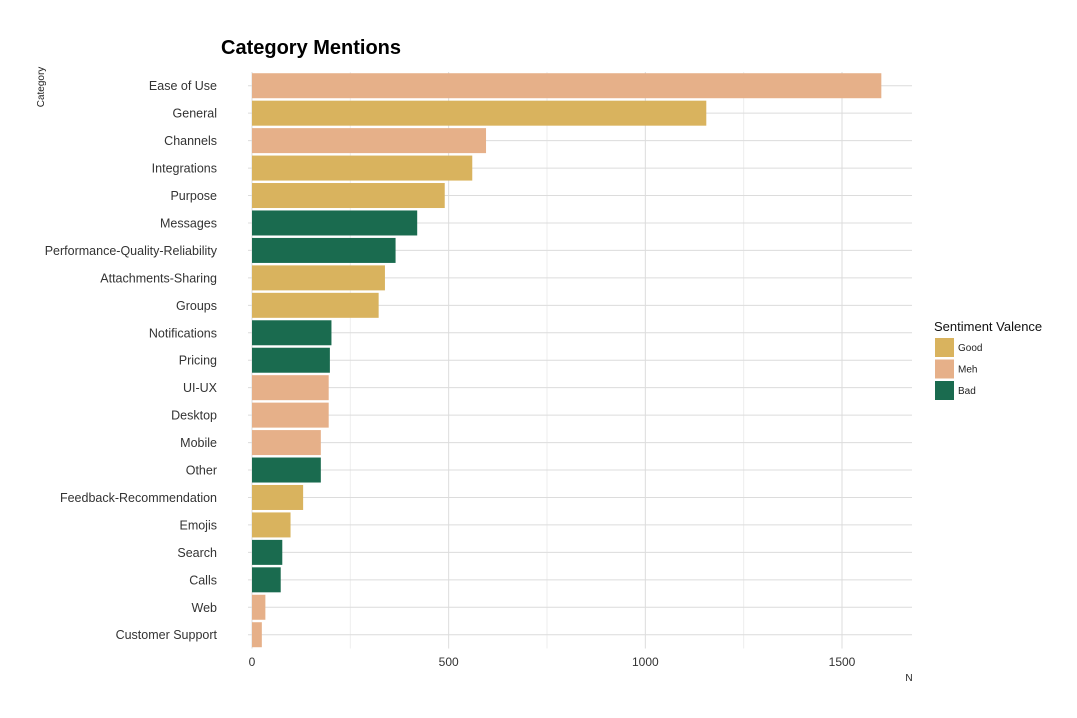 This screenshot has height=718, width=1077. What do you see at coordinates (41, 87) in the screenshot?
I see `y-axis-title: Category` at bounding box center [41, 87].